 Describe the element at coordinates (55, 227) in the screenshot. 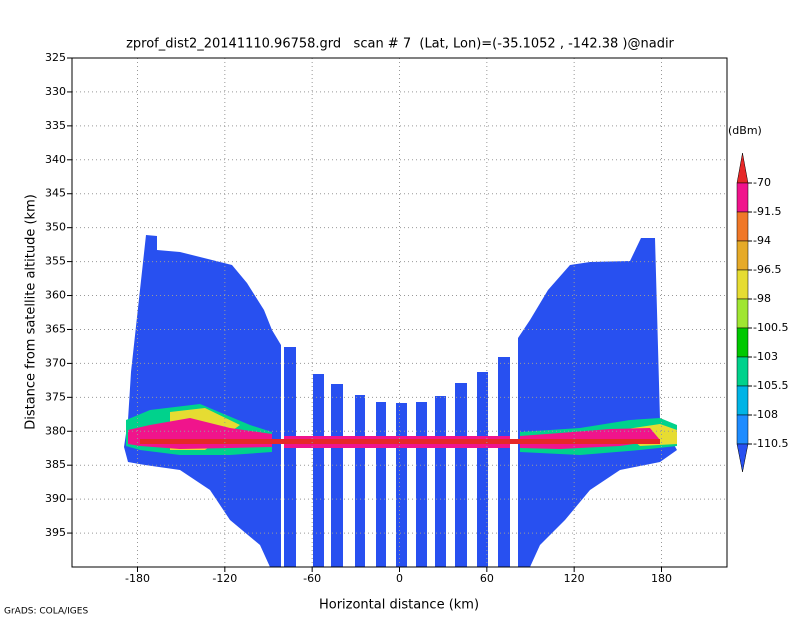

I see `y-tick-label: 350` at that location.